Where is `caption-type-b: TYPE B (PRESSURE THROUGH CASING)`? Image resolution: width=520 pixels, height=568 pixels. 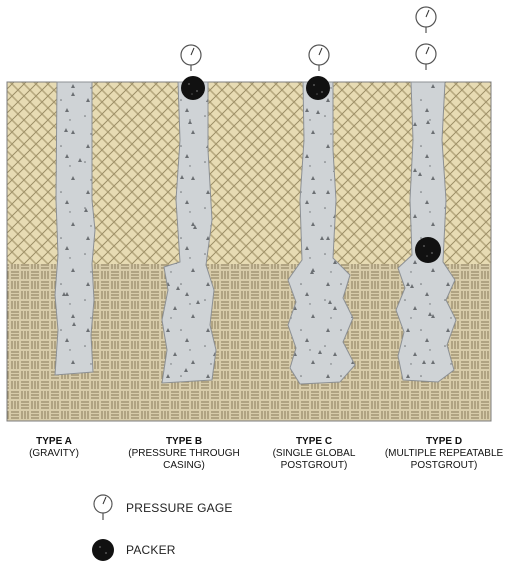
caption-type-b: TYPE B (PRESSURE THROUGH CASING) is located at coordinates (184, 454).